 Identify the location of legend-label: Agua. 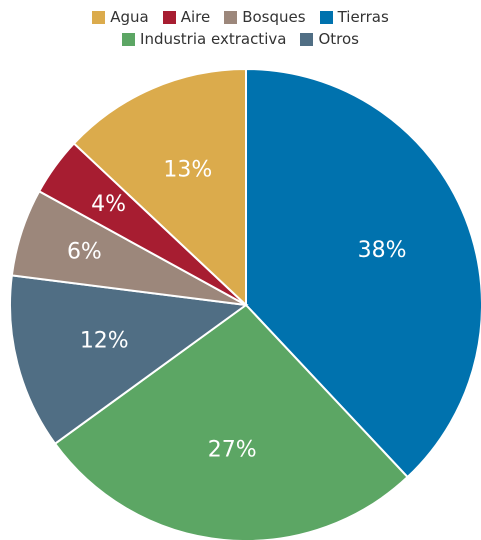
(129, 17).